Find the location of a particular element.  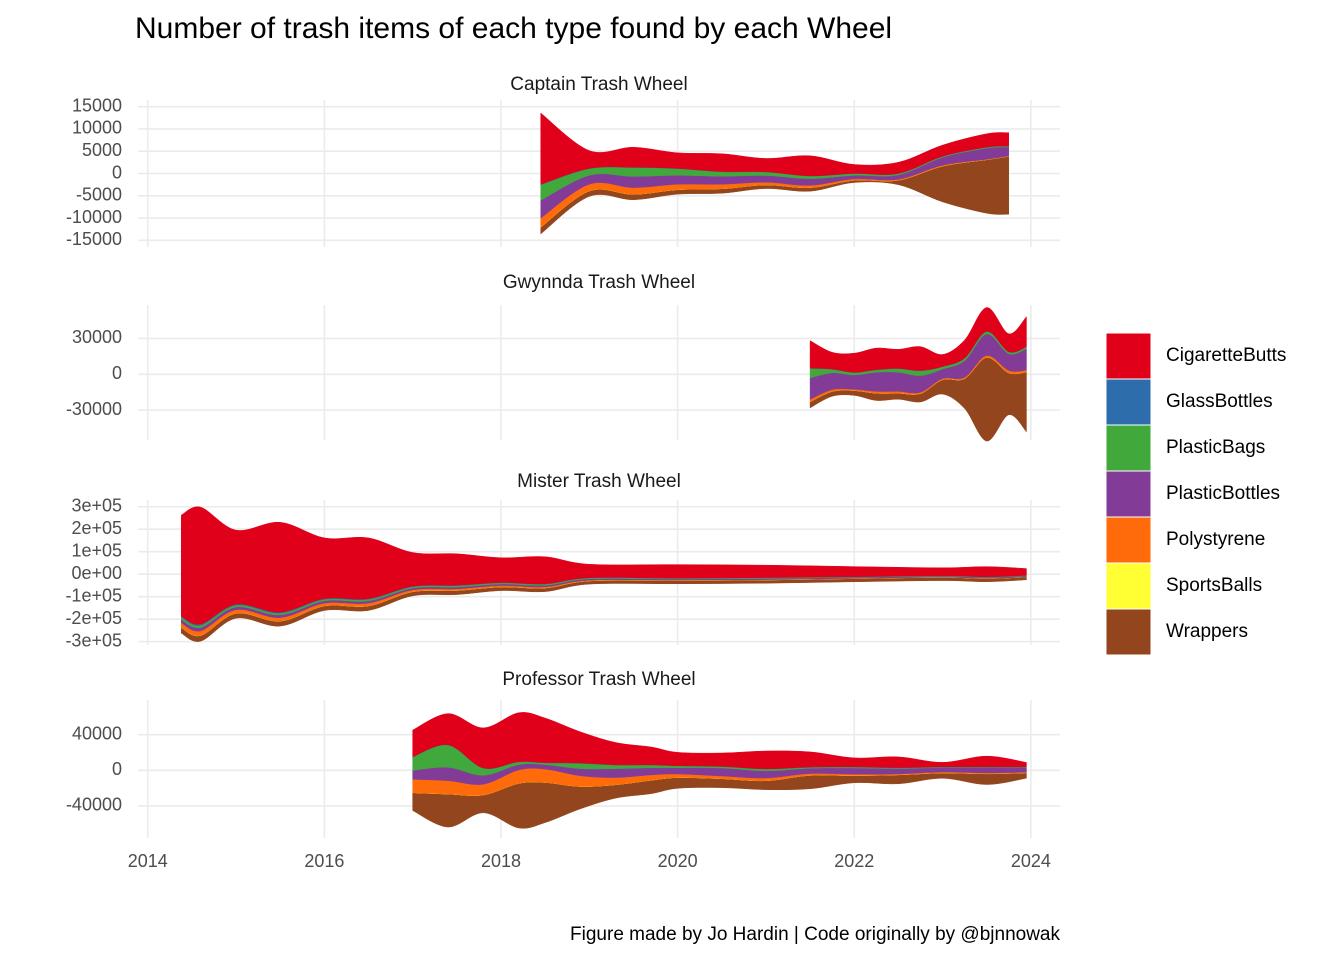

legend-label: SportsBalls is located at coordinates (1214, 585).